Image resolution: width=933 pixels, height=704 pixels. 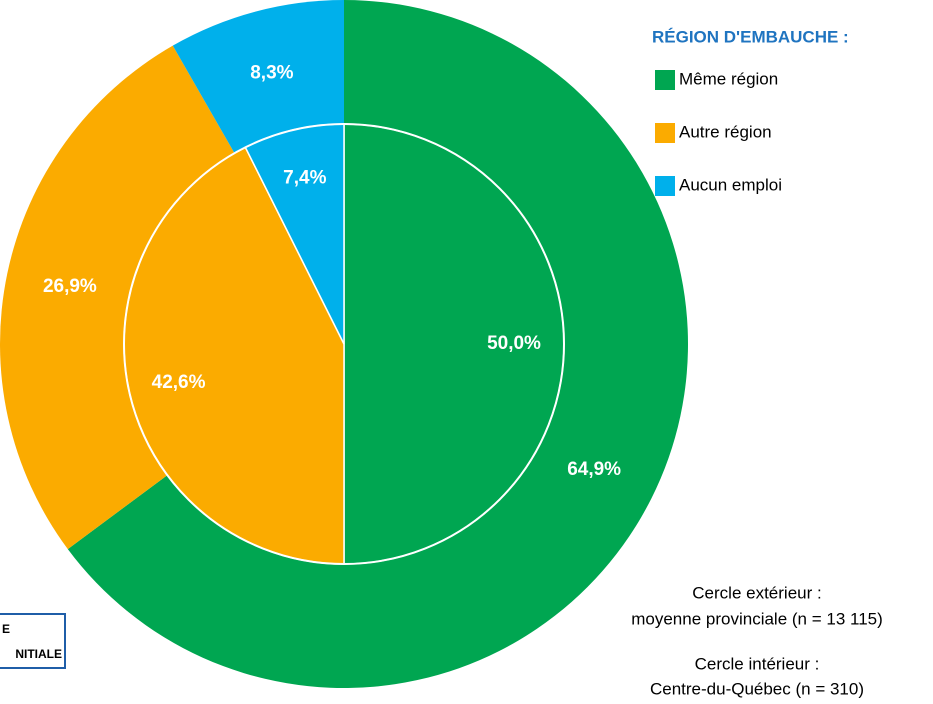 What do you see at coordinates (33, 641) in the screenshot?
I see `cut-box` at bounding box center [33, 641].